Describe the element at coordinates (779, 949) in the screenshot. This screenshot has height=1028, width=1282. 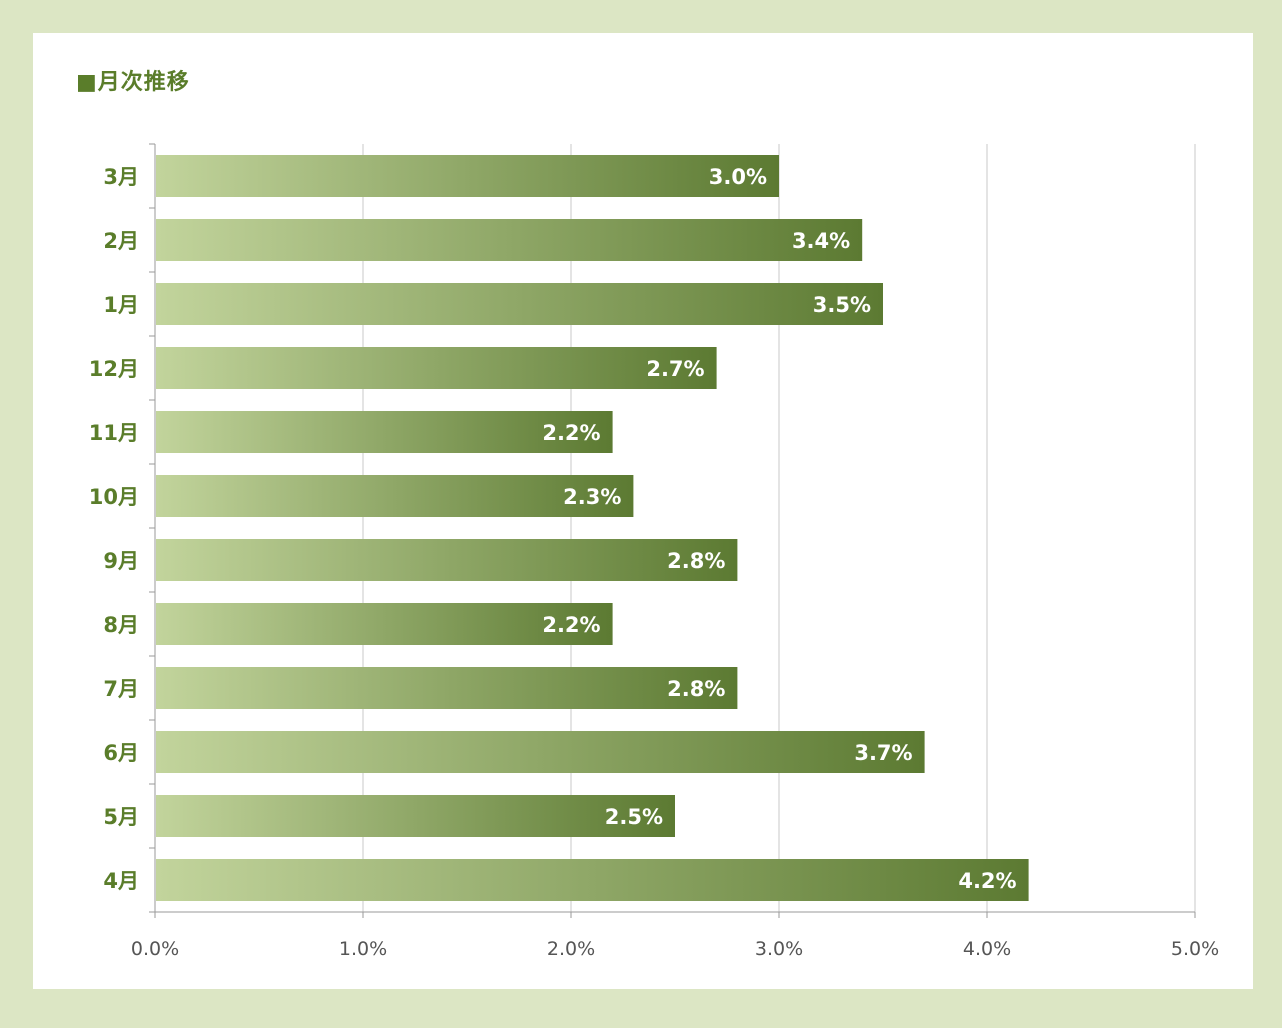
I see `x-tick-label: 3.0%` at that location.